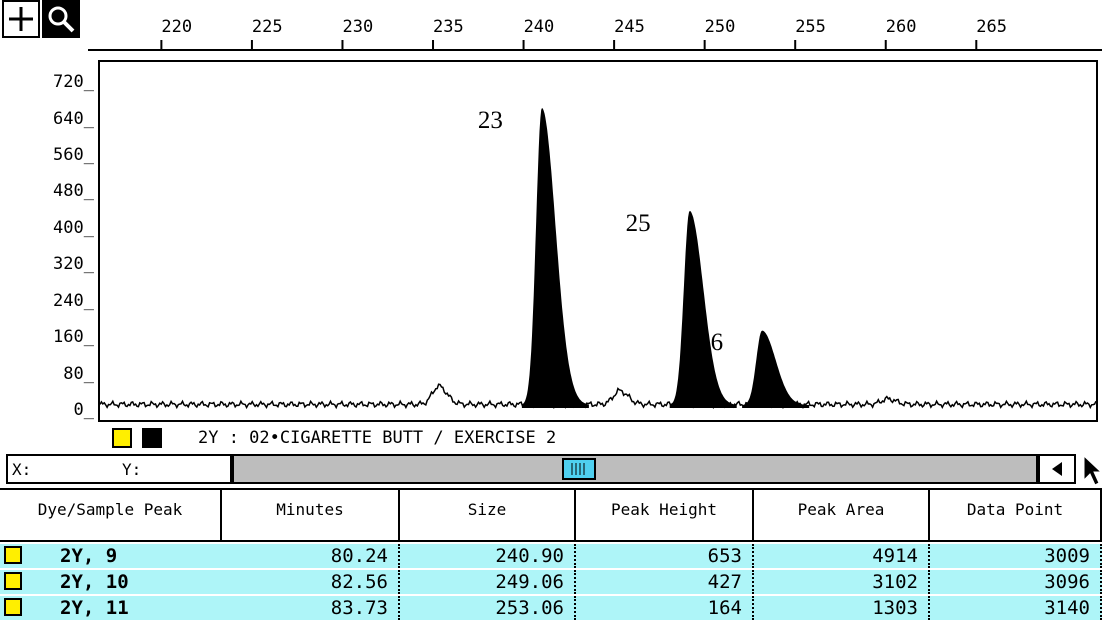  I want to click on arrow-left-icon, so click(1057, 469).